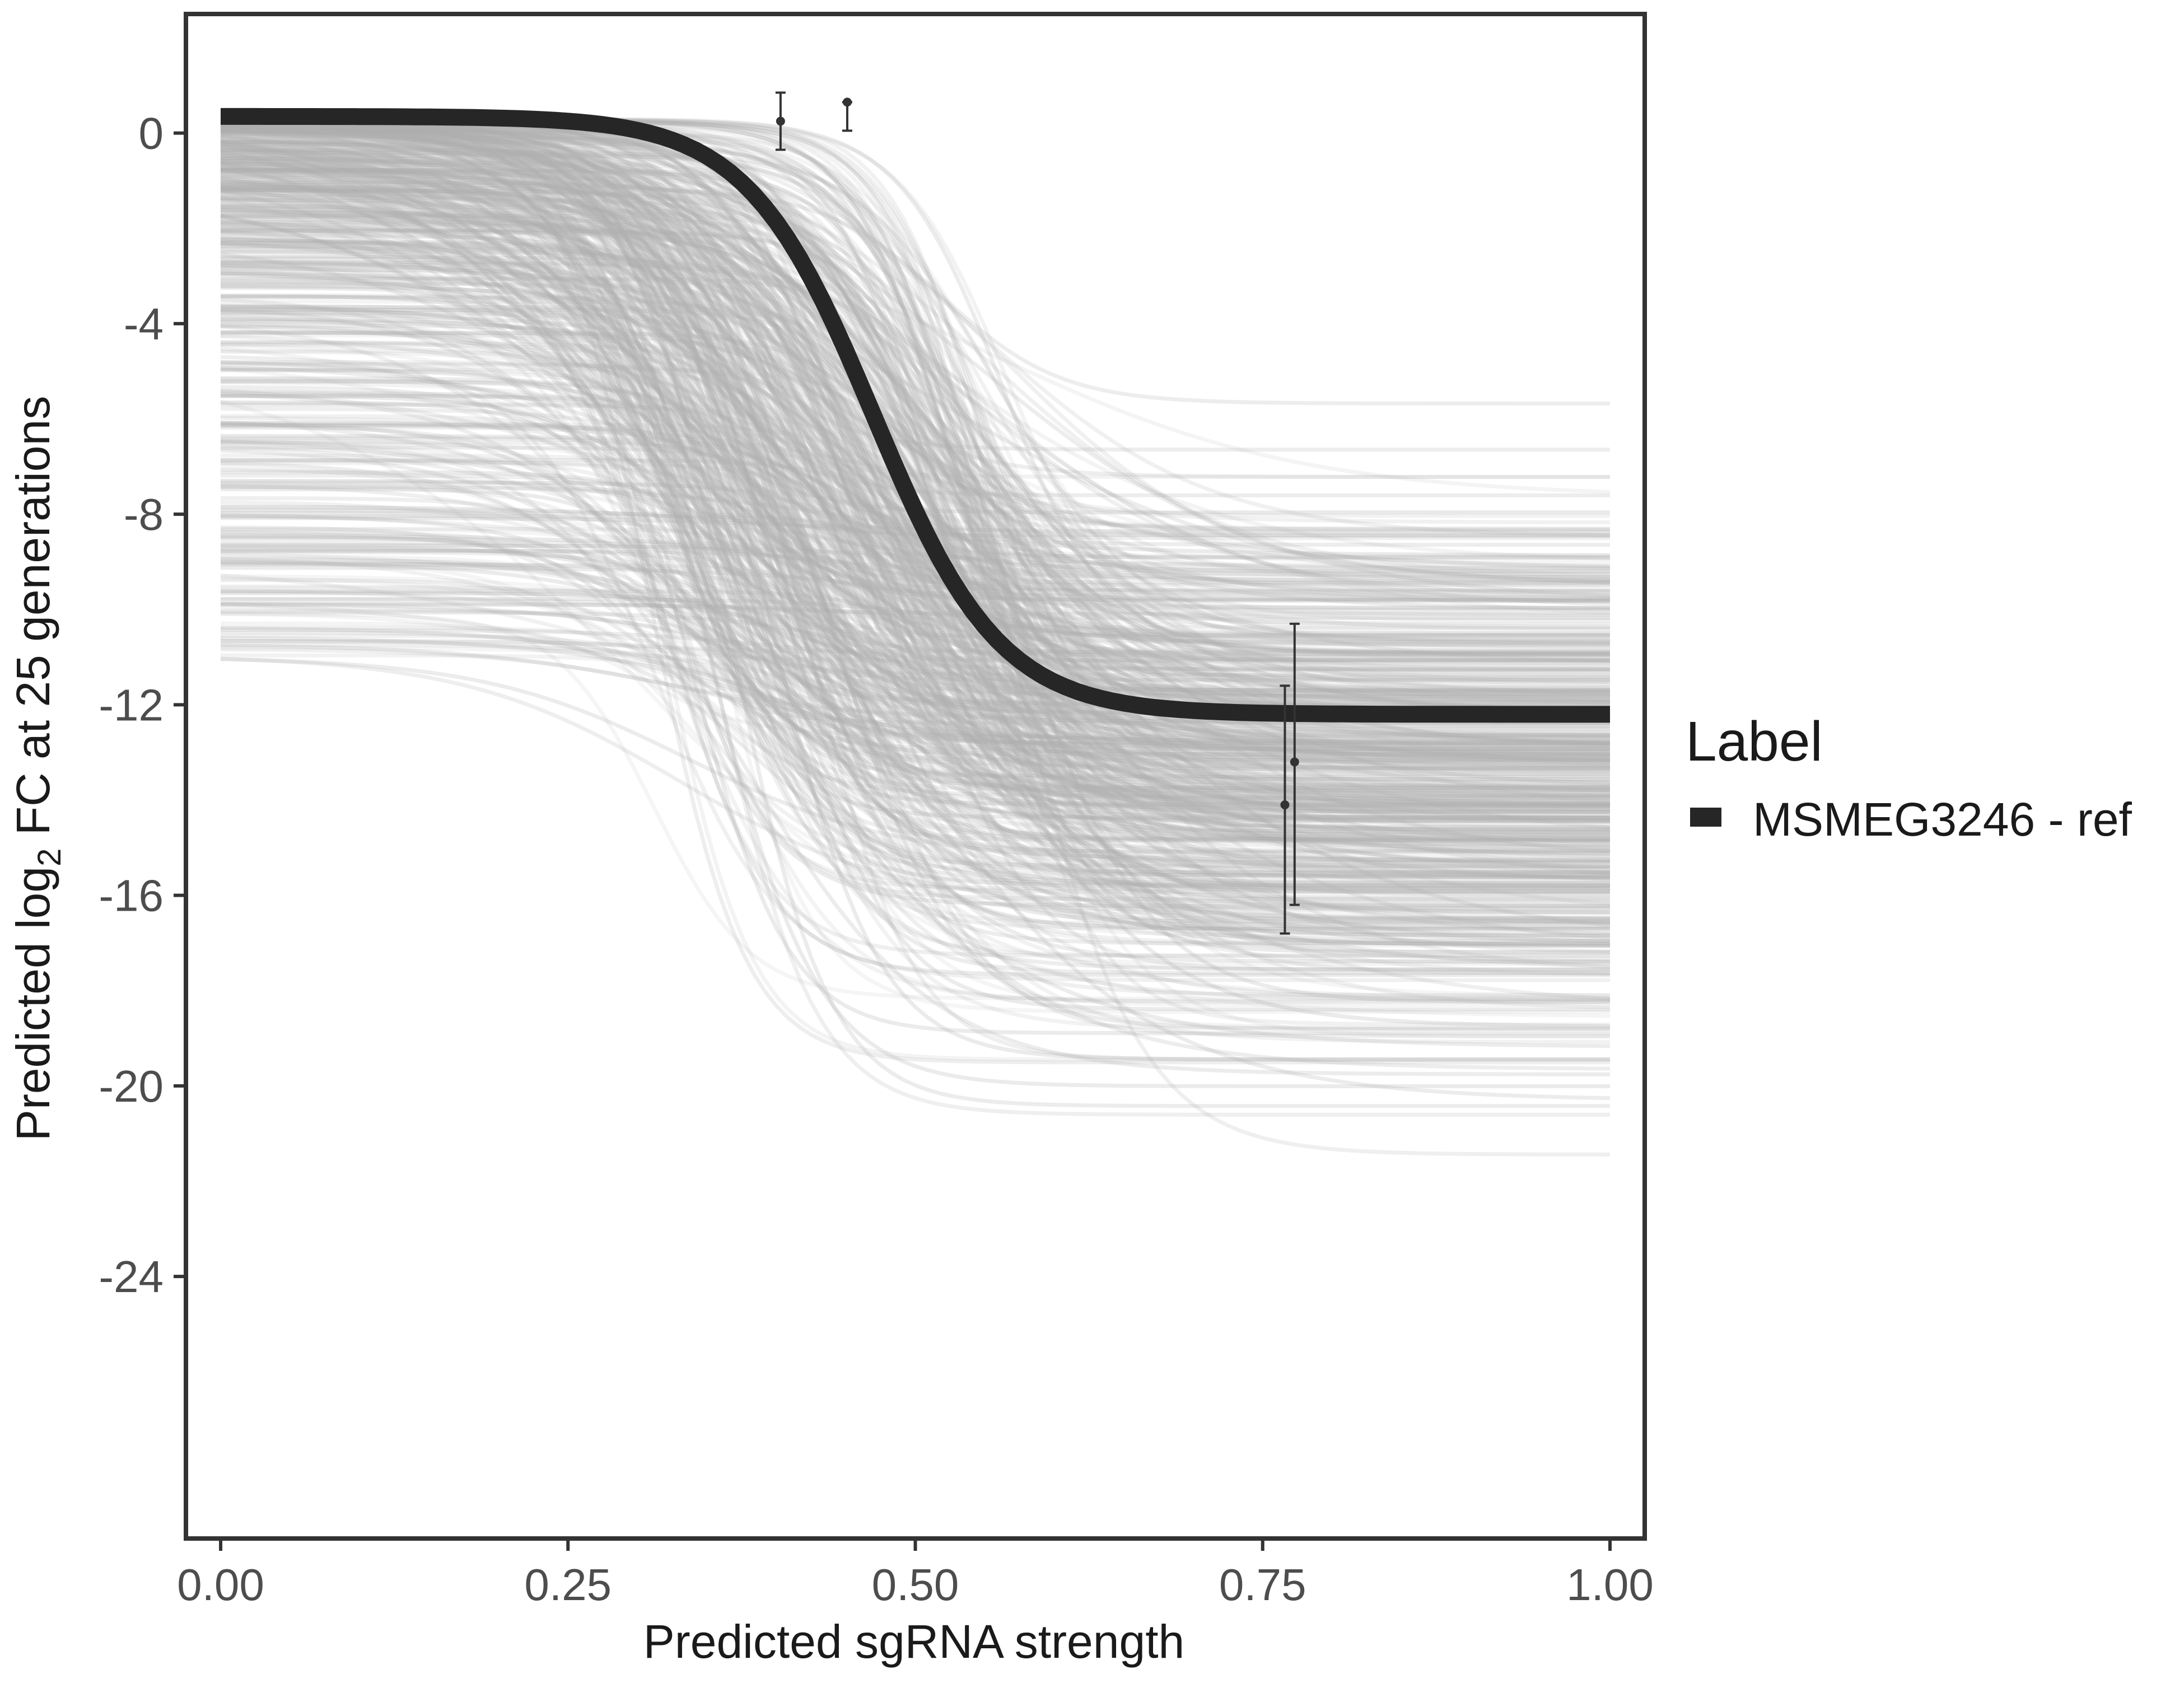  What do you see at coordinates (916, 1574) in the screenshot?
I see `x-axis: 0.00 0.25 0.50 0.75 1.00` at bounding box center [916, 1574].